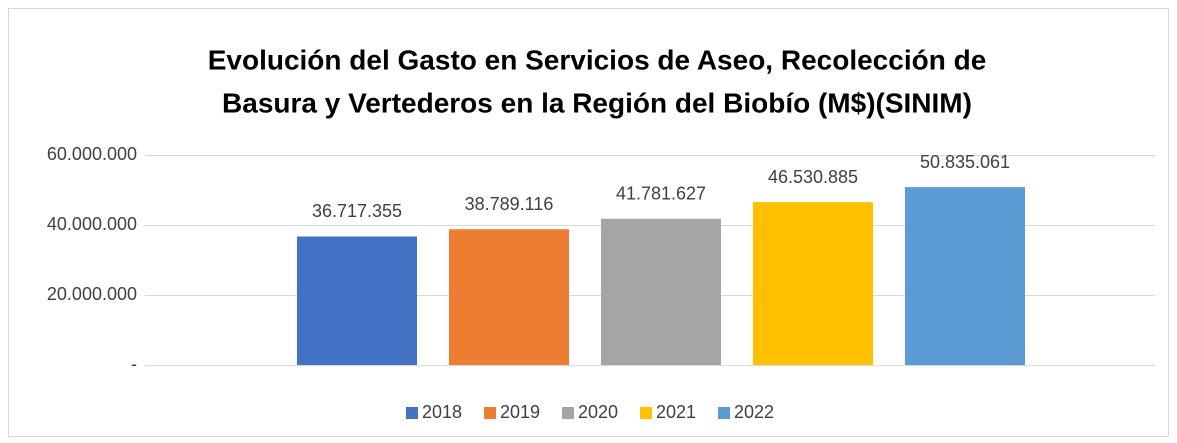 The height and width of the screenshot is (443, 1177). I want to click on legend-label: 2019, so click(520, 412).